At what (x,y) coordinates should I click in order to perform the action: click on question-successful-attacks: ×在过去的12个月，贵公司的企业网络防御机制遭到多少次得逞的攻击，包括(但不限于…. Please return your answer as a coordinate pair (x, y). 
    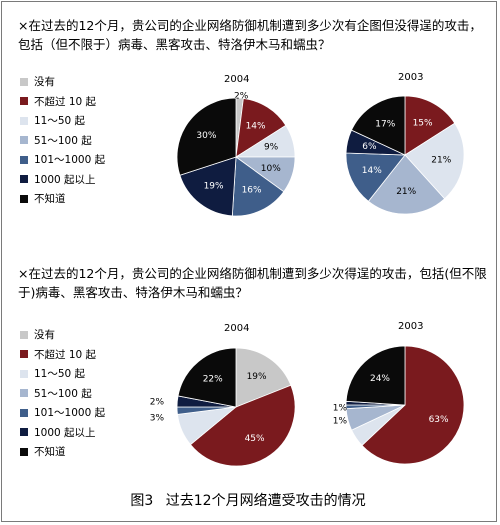
    Looking at the image, I should click on (252, 283).